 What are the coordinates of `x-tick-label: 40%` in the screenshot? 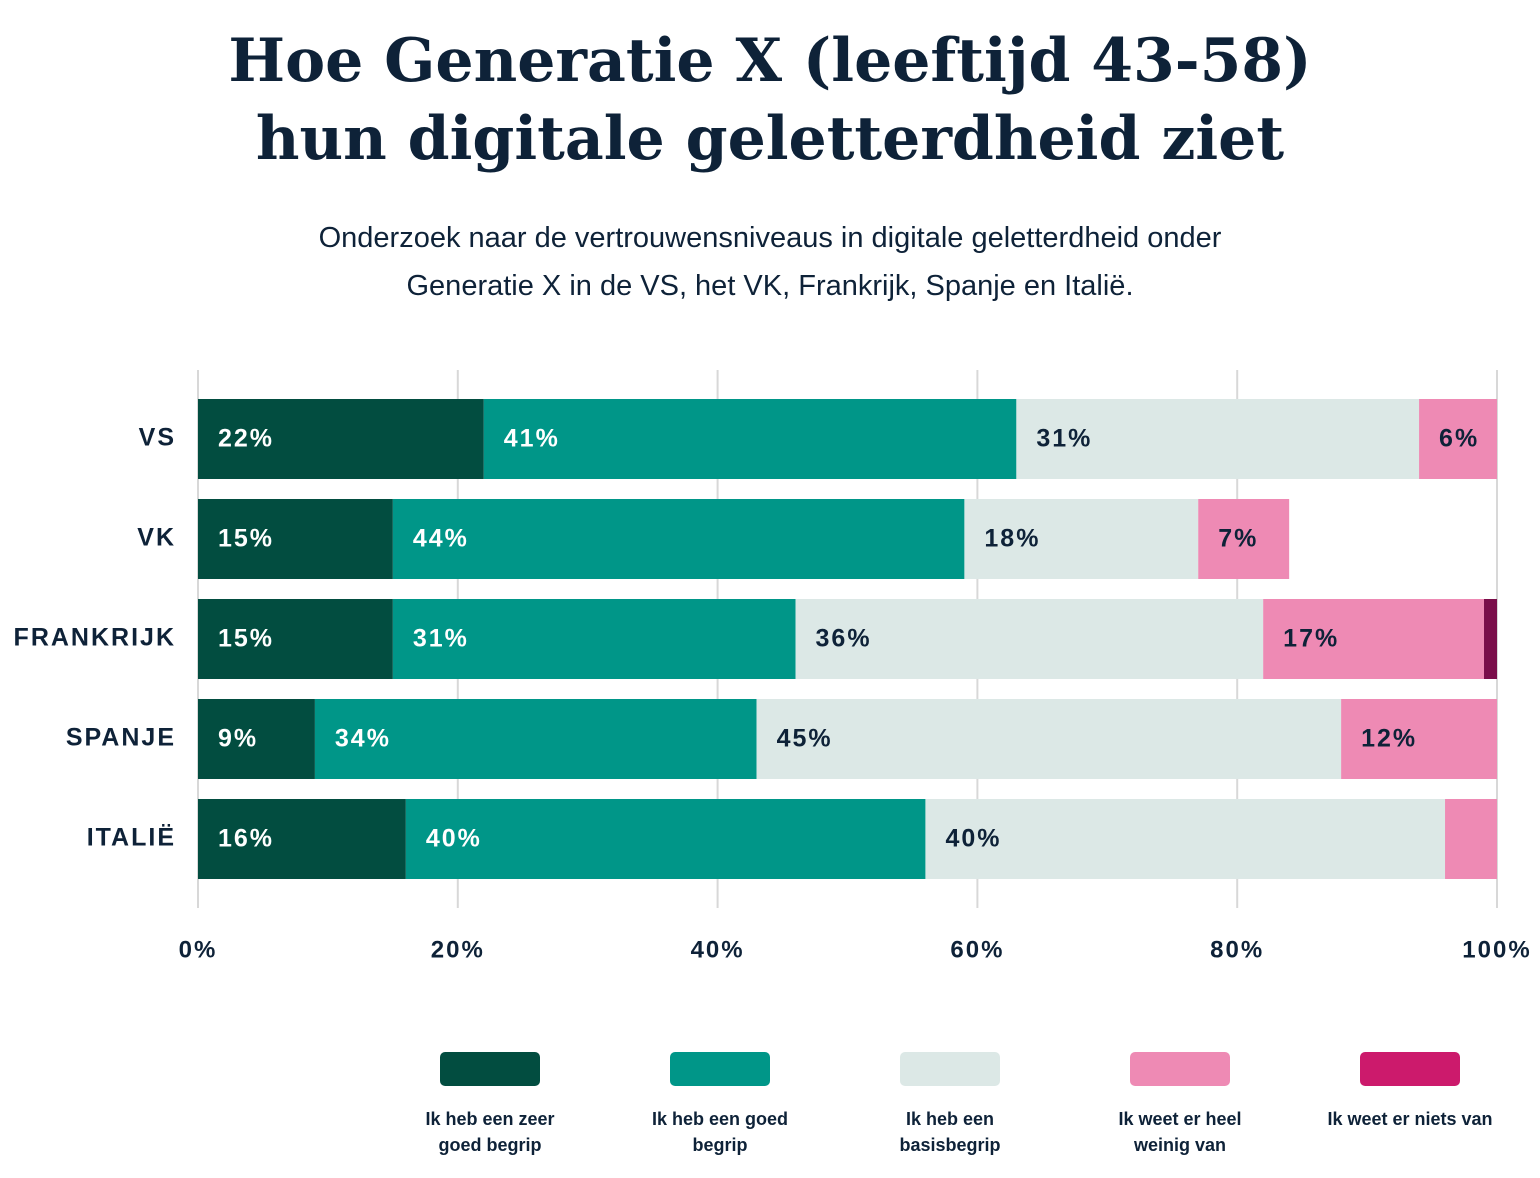 It's located at (718, 949).